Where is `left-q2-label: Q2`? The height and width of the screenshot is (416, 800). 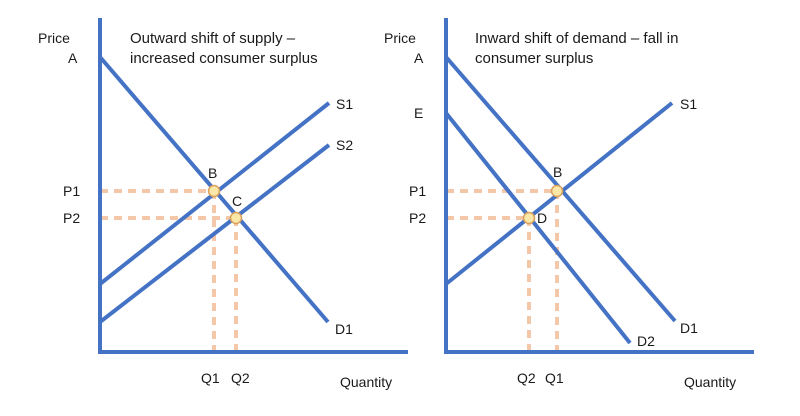
left-q2-label: Q2 is located at coordinates (240, 378).